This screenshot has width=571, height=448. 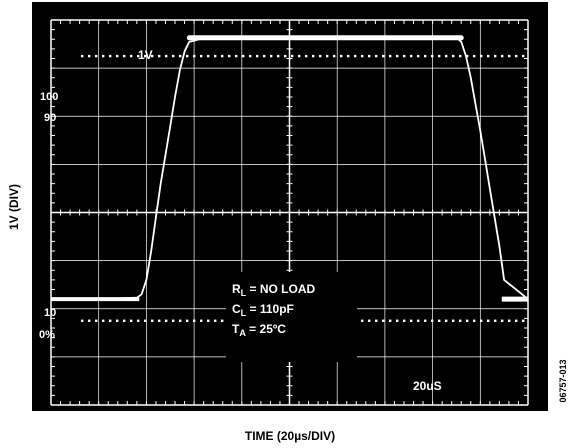 I want to click on y-axis-label: 1V (DIV), so click(x=14, y=207).